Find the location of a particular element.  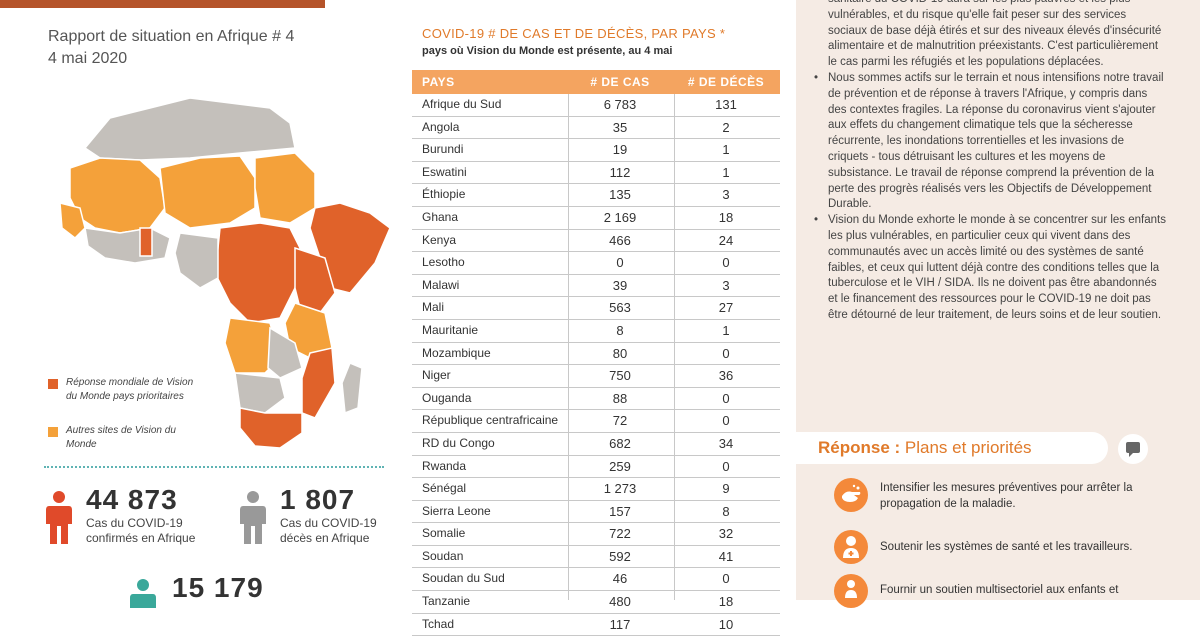

stat-deaths-value: 1 807 is located at coordinates (318, 499).